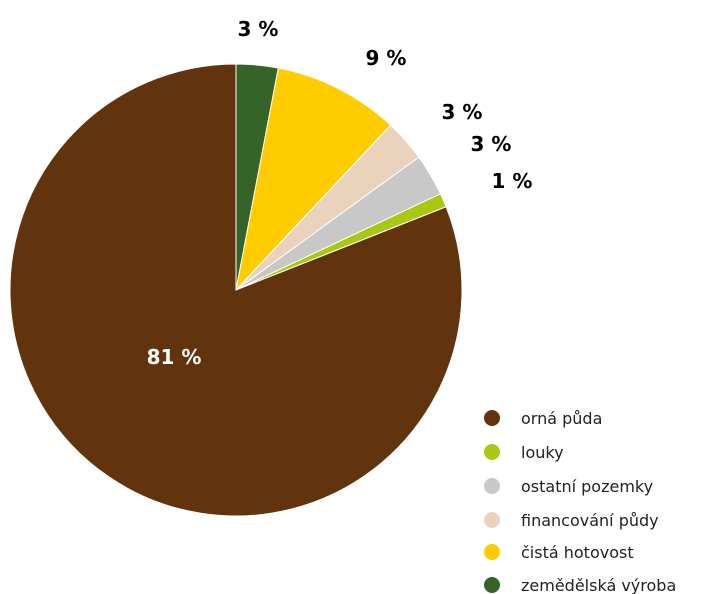 This screenshot has height=594, width=715. I want to click on legend-label: orná půda, so click(561, 418).